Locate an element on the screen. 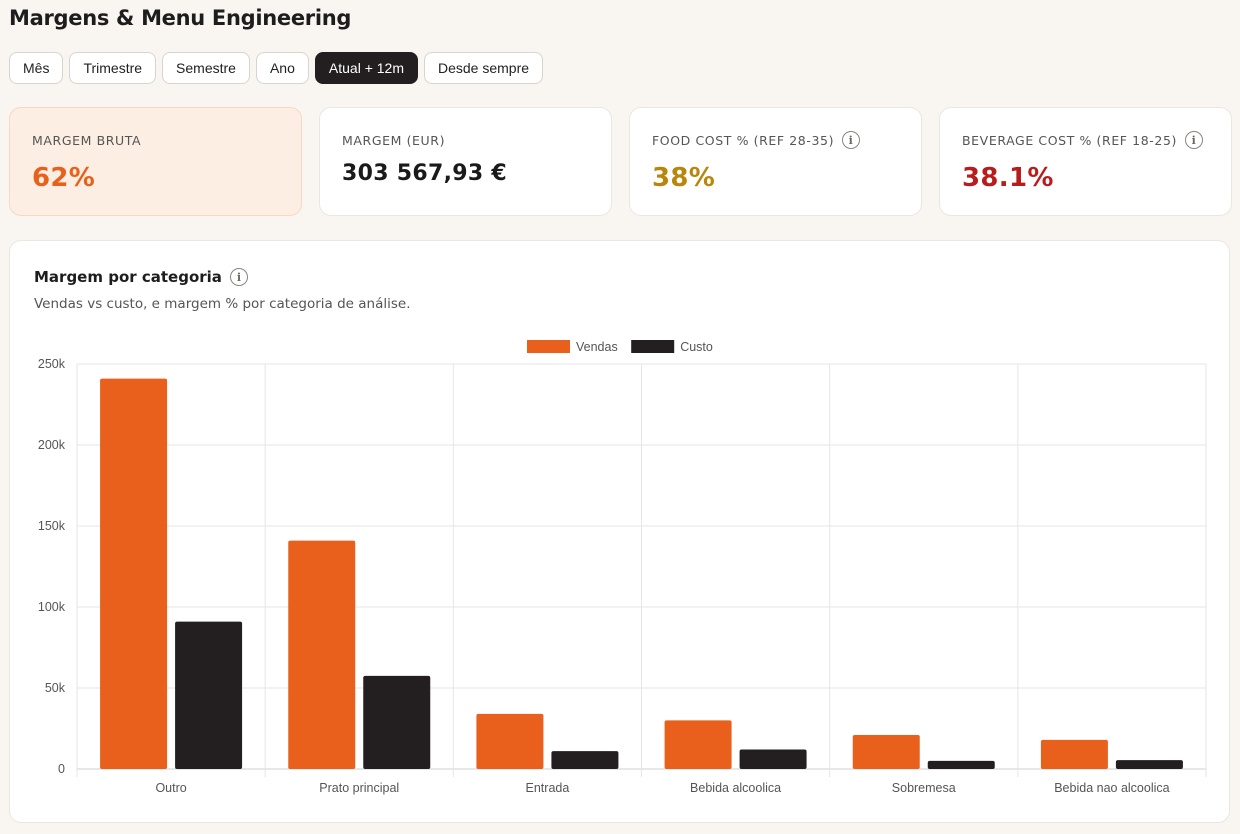  period-all-time-button: Desde sempre is located at coordinates (484, 68).